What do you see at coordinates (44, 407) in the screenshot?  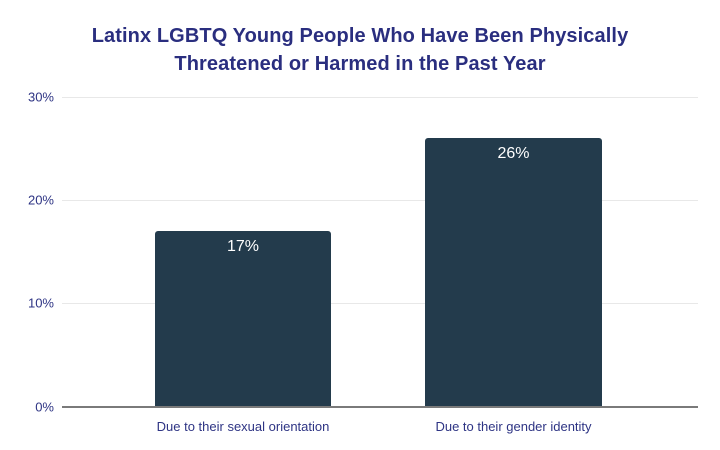 I see `y-axis-tick-label: 0%` at bounding box center [44, 407].